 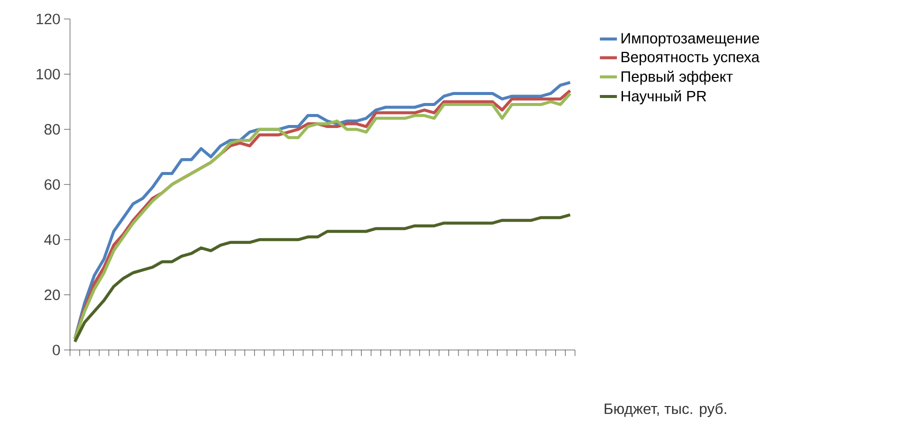 What do you see at coordinates (691, 39) in the screenshot?
I see `legend-label: Импортозамещение` at bounding box center [691, 39].